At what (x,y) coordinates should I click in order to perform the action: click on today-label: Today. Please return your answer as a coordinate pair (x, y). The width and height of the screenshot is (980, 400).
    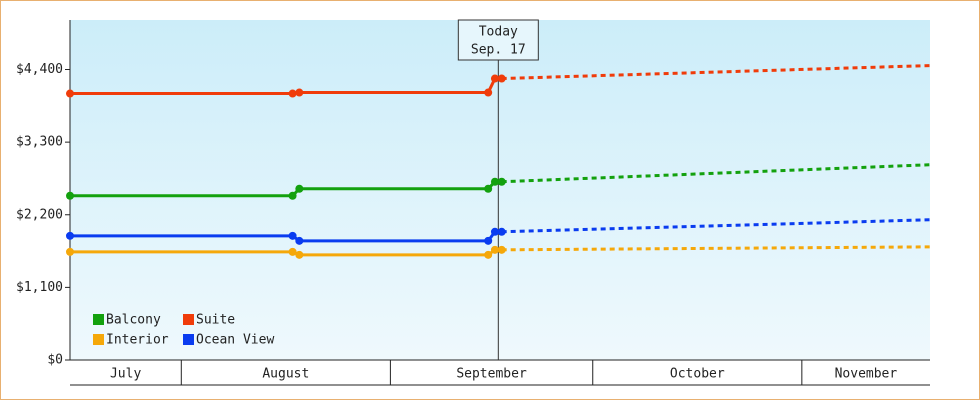
    Looking at the image, I should click on (498, 32).